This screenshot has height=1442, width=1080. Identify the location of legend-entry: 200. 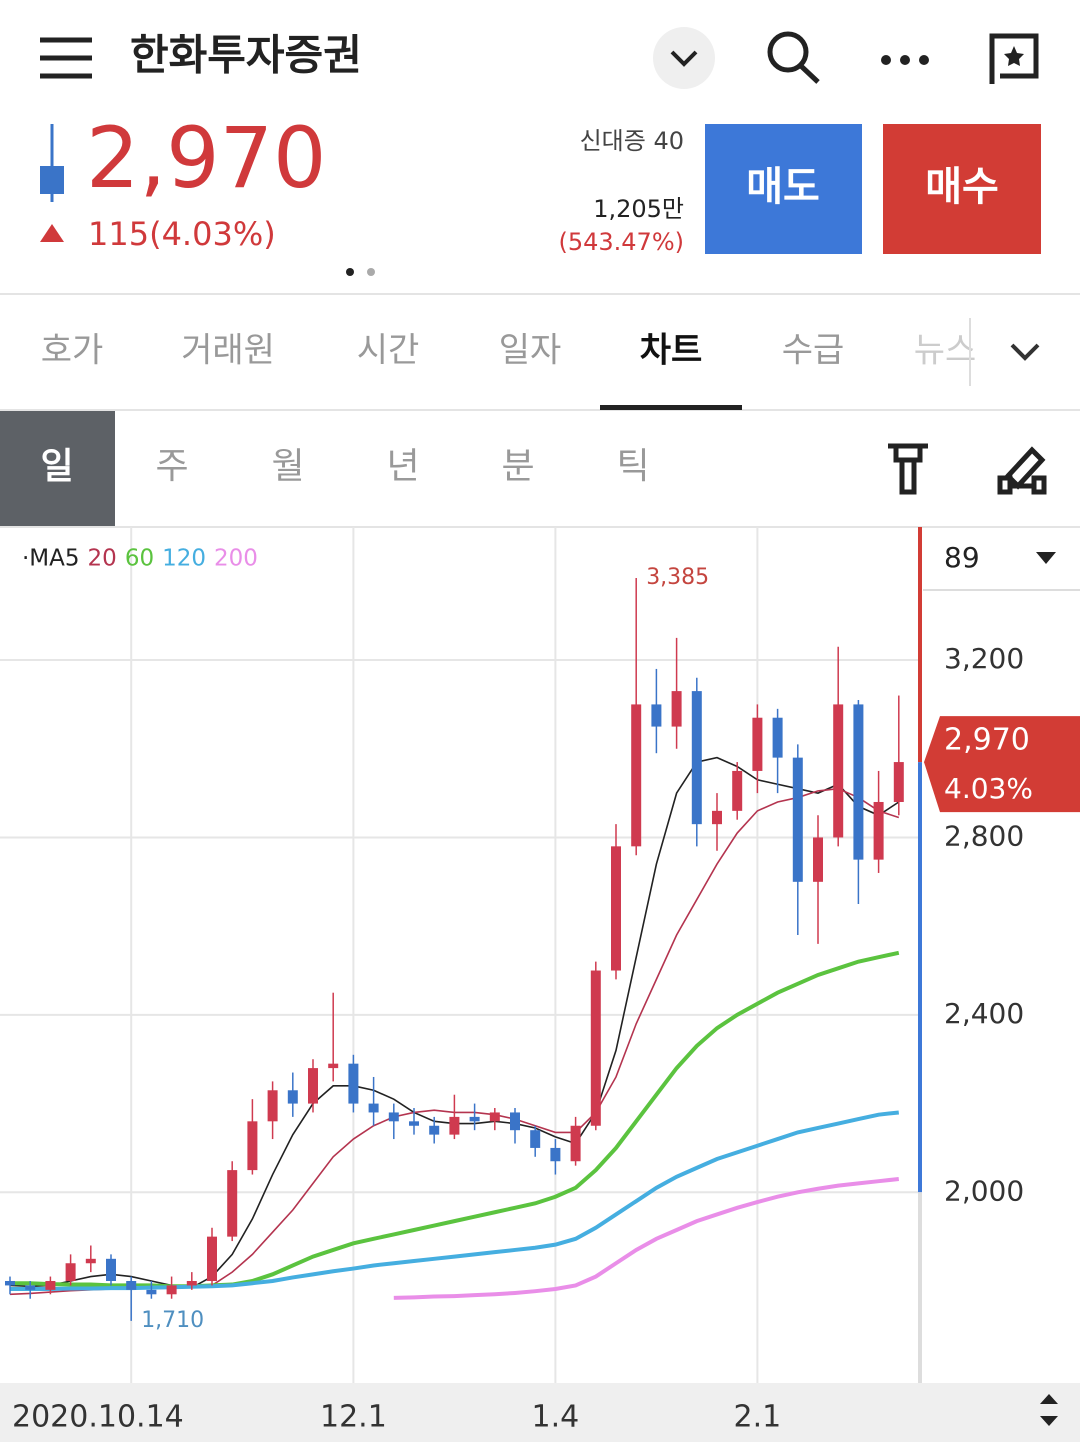
(236, 559).